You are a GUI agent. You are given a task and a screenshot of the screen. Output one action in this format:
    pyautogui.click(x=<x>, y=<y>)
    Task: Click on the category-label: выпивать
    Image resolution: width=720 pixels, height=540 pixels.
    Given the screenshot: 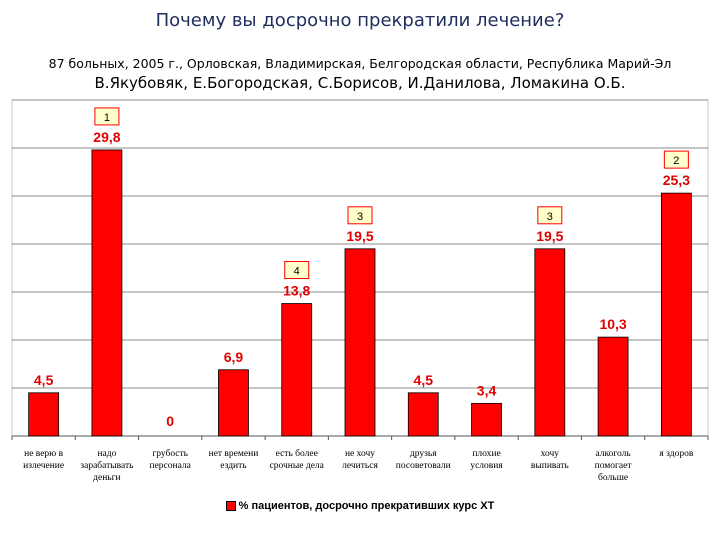 What is the action you would take?
    pyautogui.click(x=550, y=466)
    